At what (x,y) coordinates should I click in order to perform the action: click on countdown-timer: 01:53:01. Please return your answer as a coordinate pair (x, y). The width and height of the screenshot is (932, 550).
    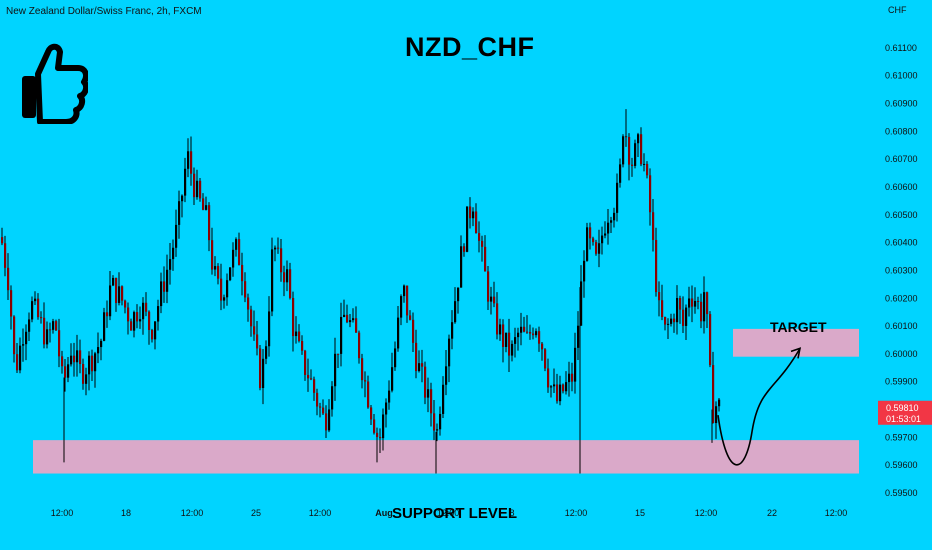
    Looking at the image, I should click on (903, 419).